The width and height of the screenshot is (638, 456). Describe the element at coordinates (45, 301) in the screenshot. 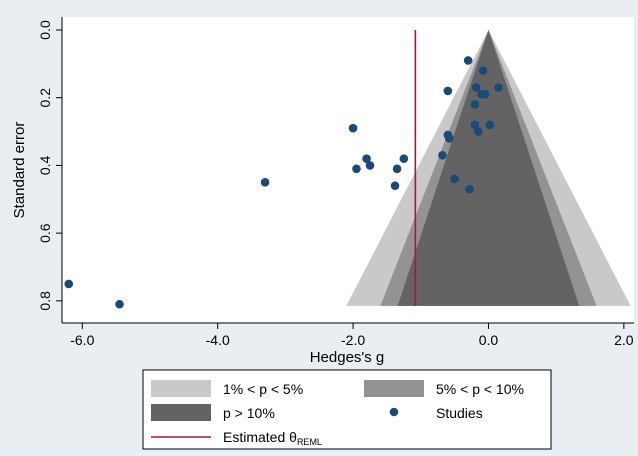

I see `y-tick-label: 0.8` at that location.